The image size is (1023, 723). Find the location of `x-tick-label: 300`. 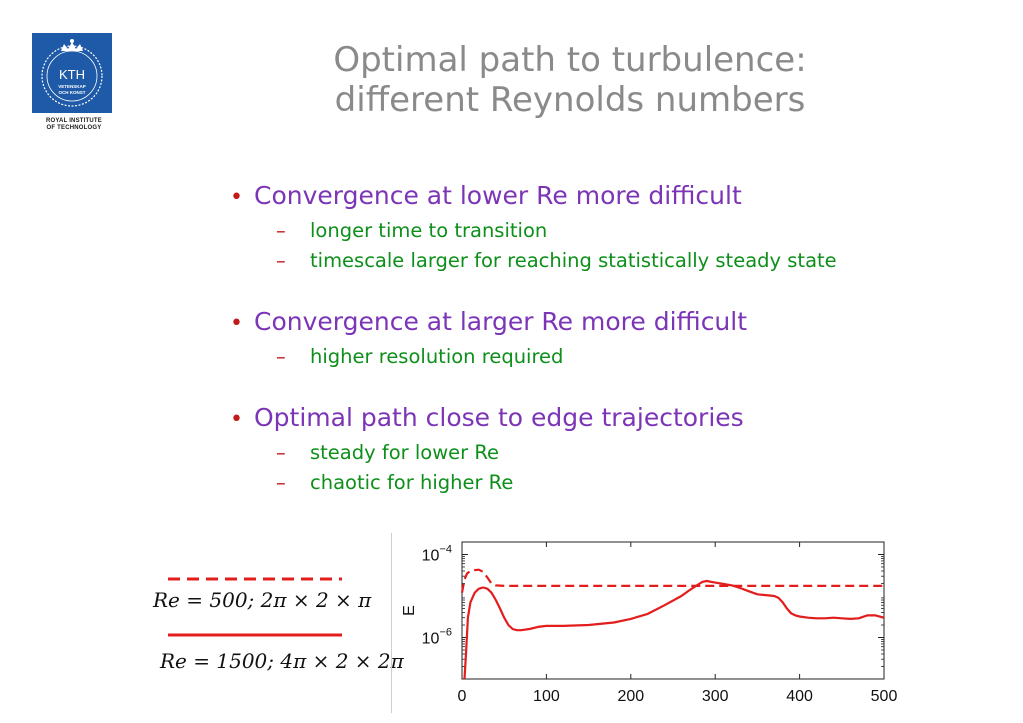

x-tick-label: 300 is located at coordinates (715, 696).